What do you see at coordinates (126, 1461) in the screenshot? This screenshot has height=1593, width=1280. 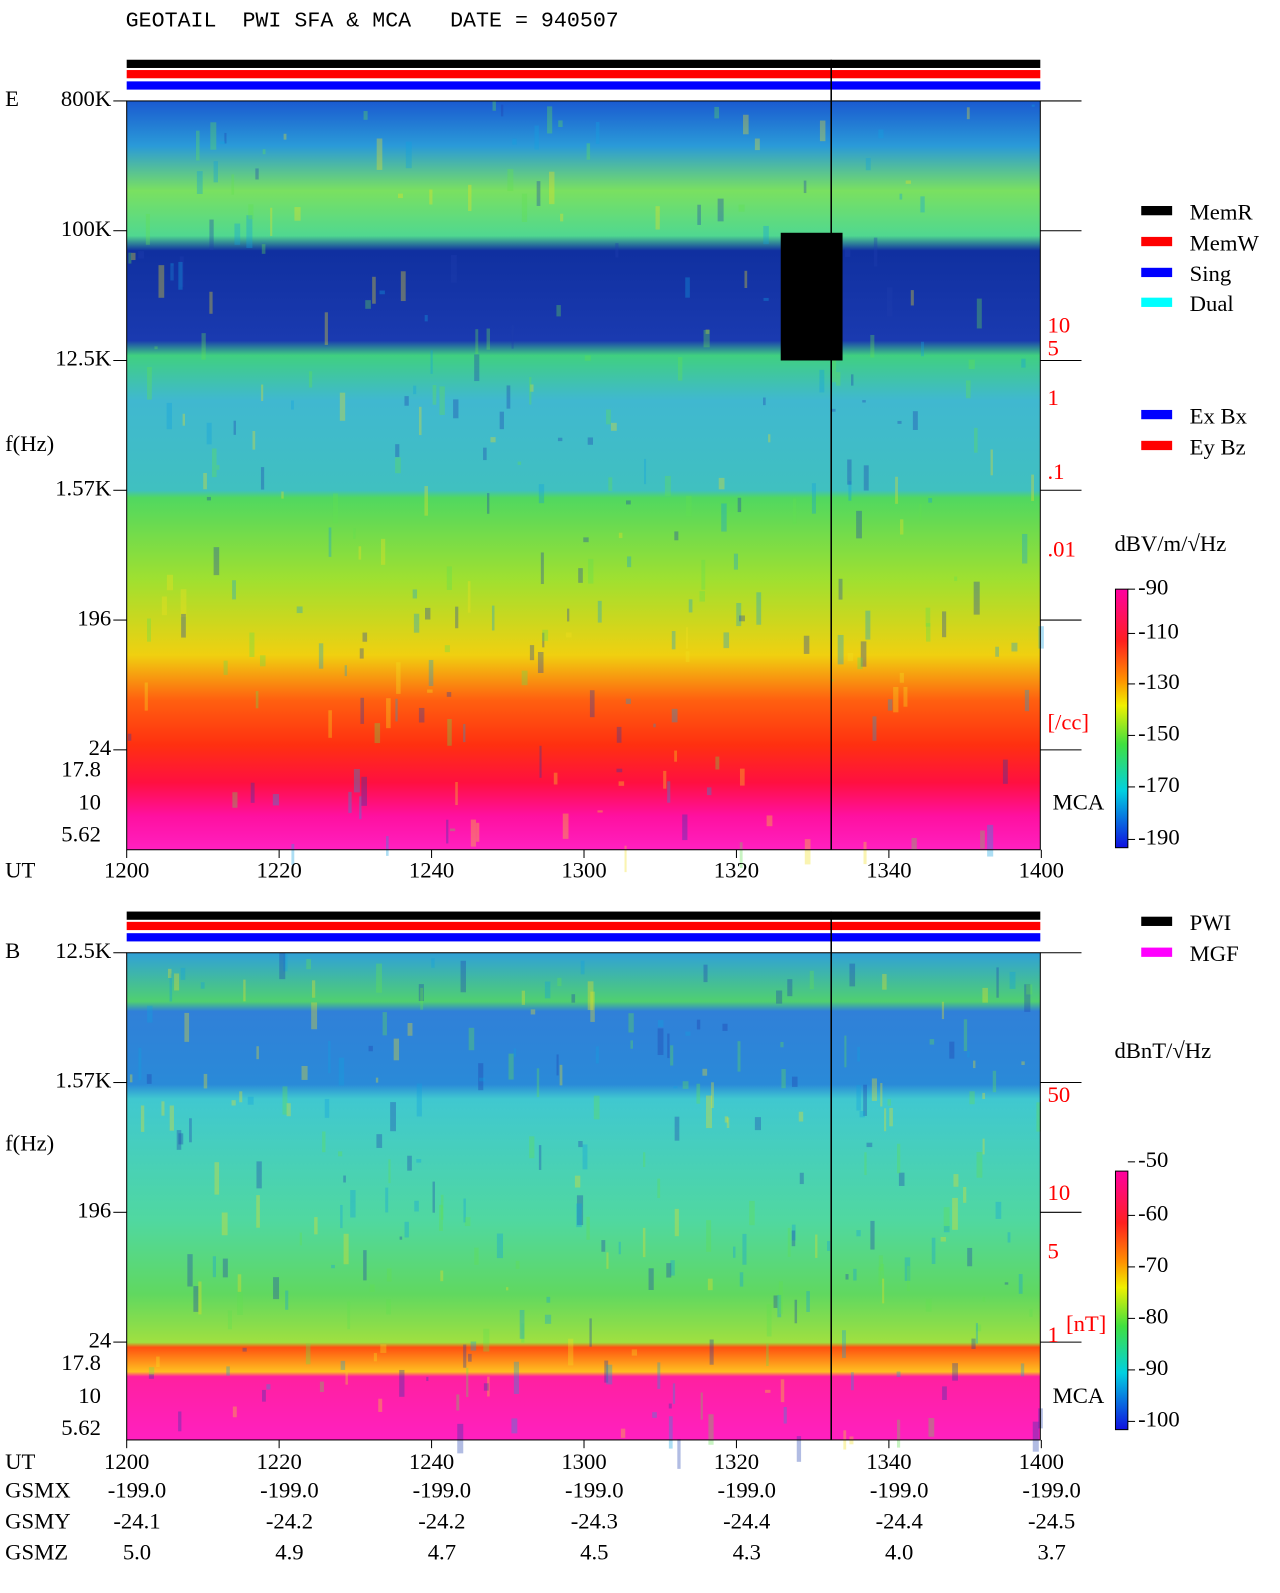 I see `time-tick-label: 1200` at bounding box center [126, 1461].